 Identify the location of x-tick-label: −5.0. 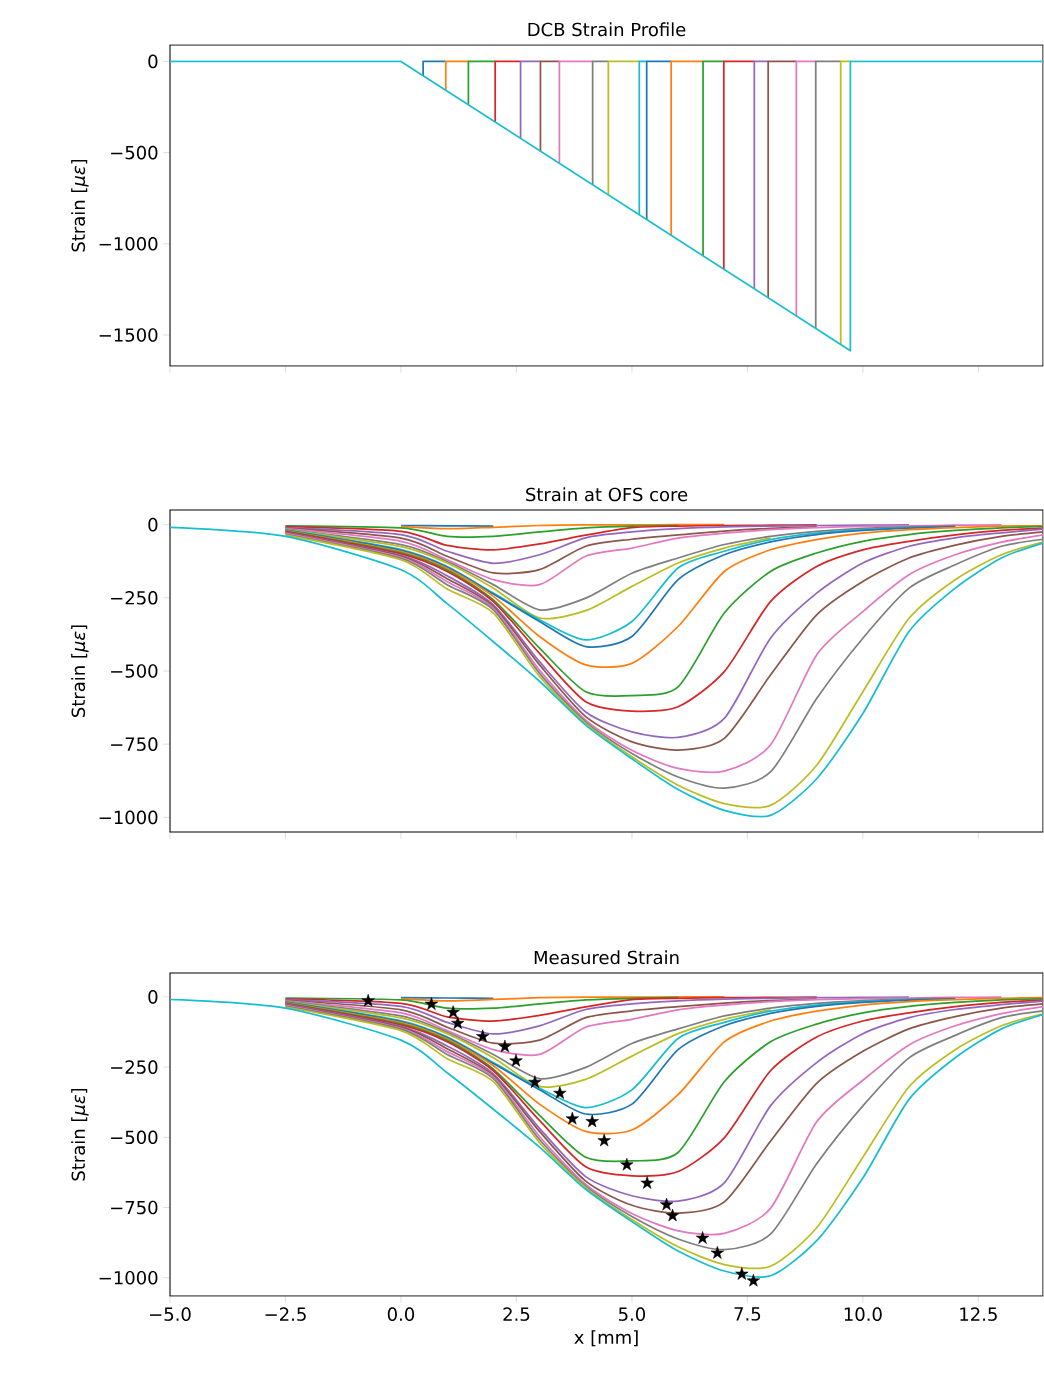
(170, 1314).